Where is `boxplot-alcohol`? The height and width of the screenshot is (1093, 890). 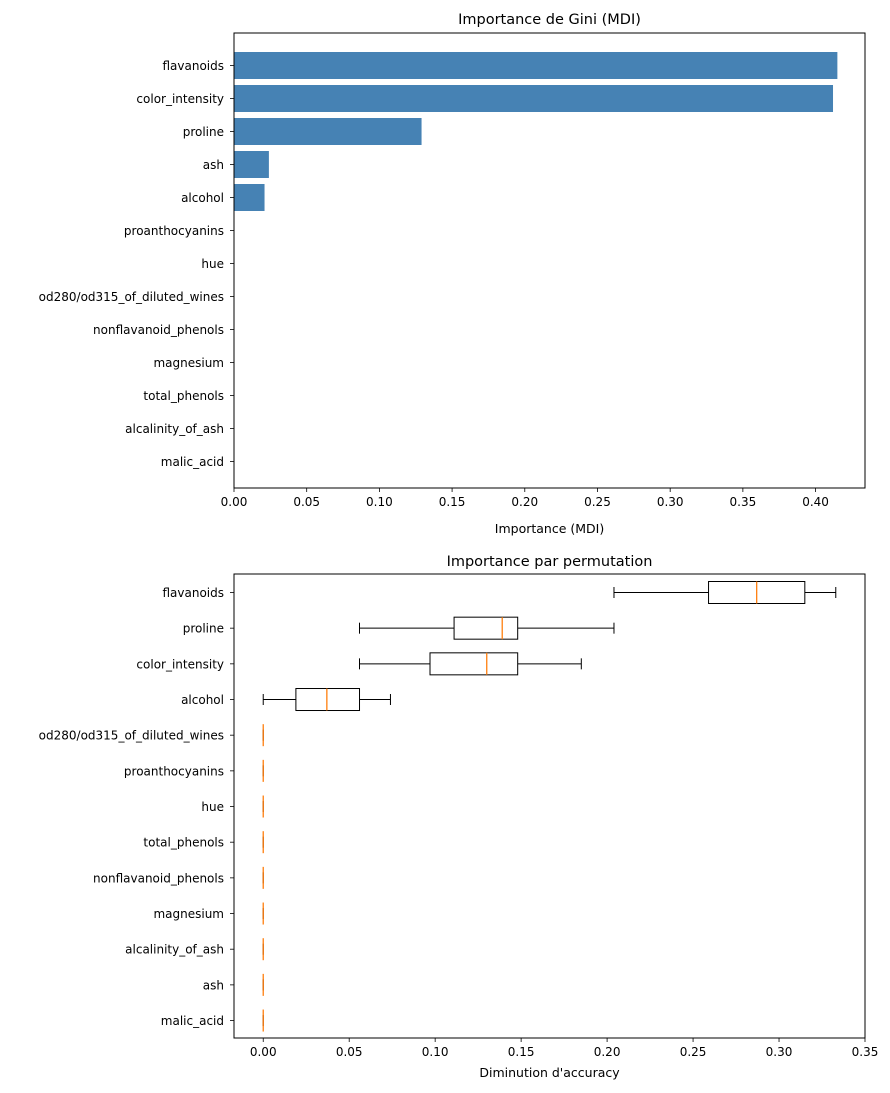 boxplot-alcohol is located at coordinates (326, 700).